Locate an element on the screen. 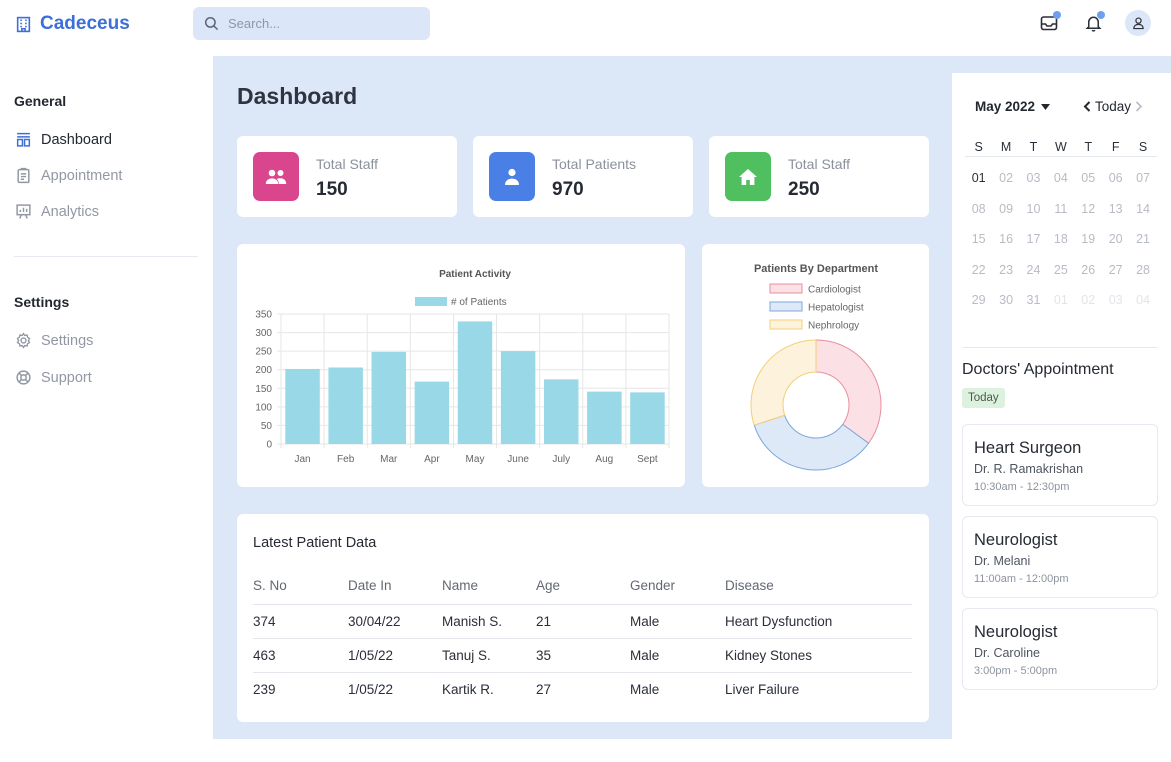 This screenshot has height=762, width=1171. x-tick-label: Sept is located at coordinates (647, 459).